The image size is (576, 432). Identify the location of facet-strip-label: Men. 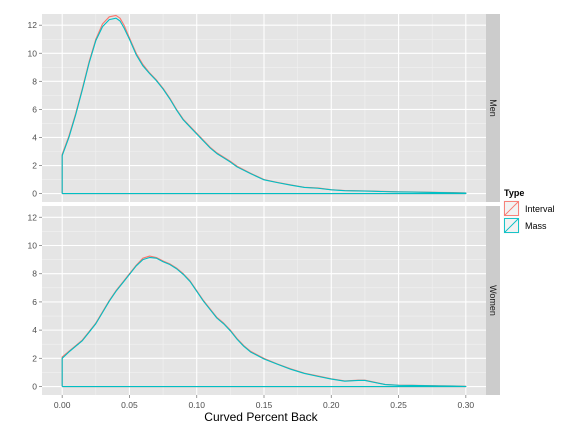
(493, 108).